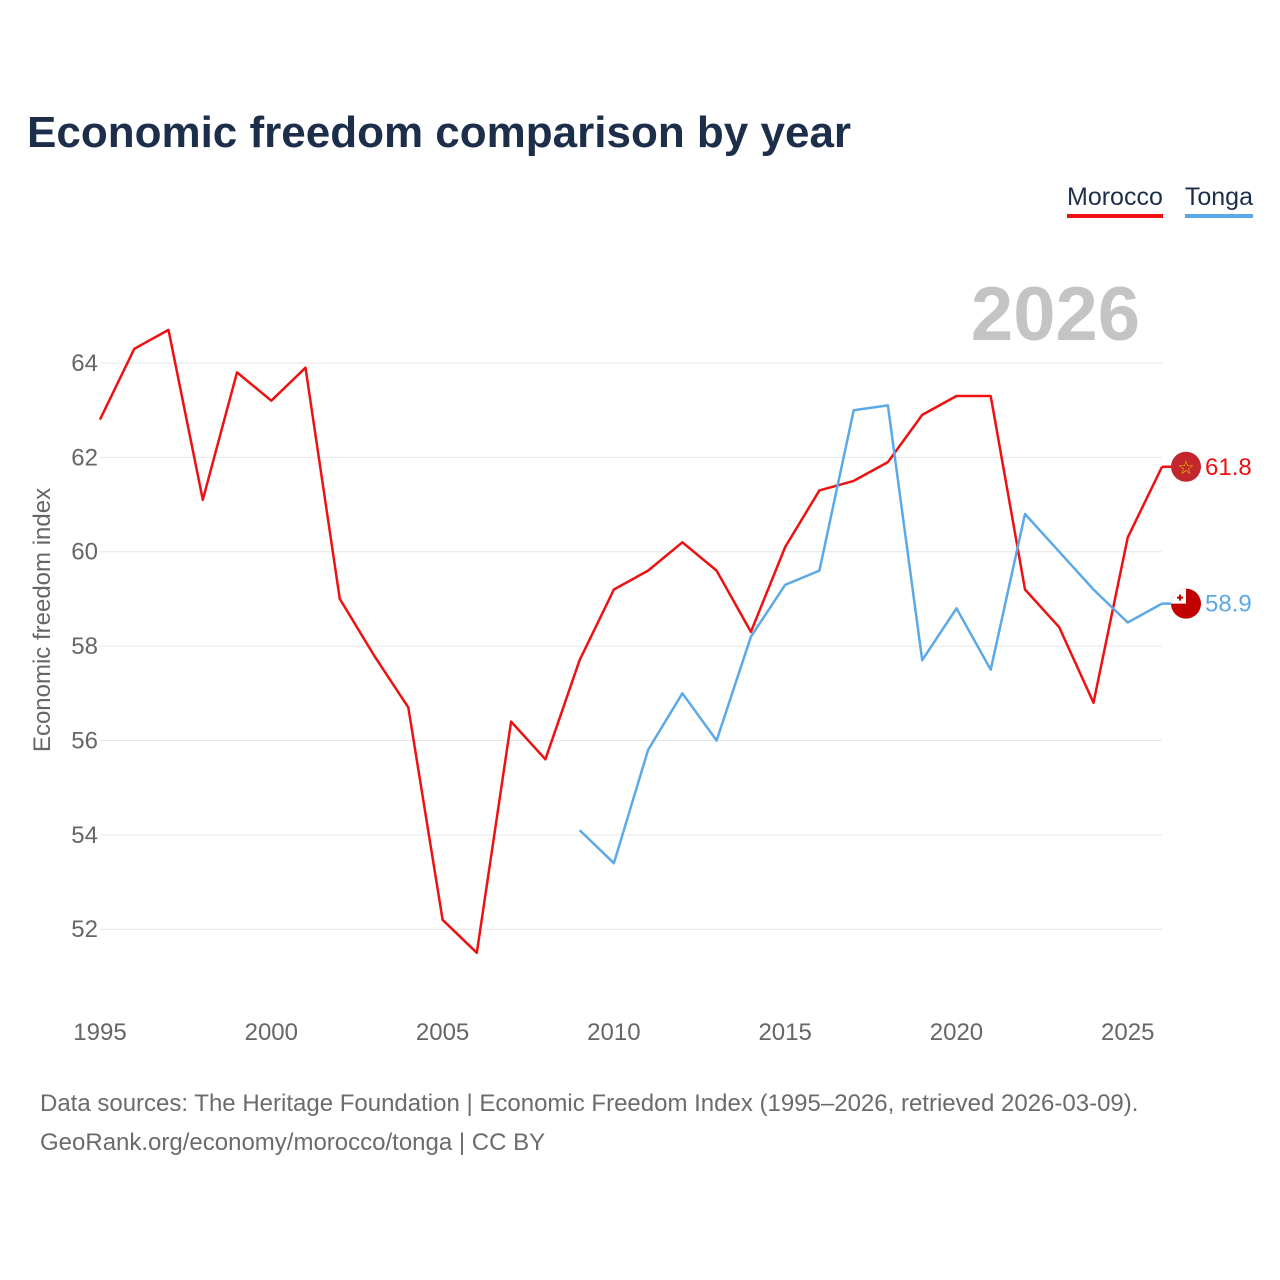 The width and height of the screenshot is (1280, 1280). I want to click on x-tick-label-2010: 2010, so click(613, 1032).